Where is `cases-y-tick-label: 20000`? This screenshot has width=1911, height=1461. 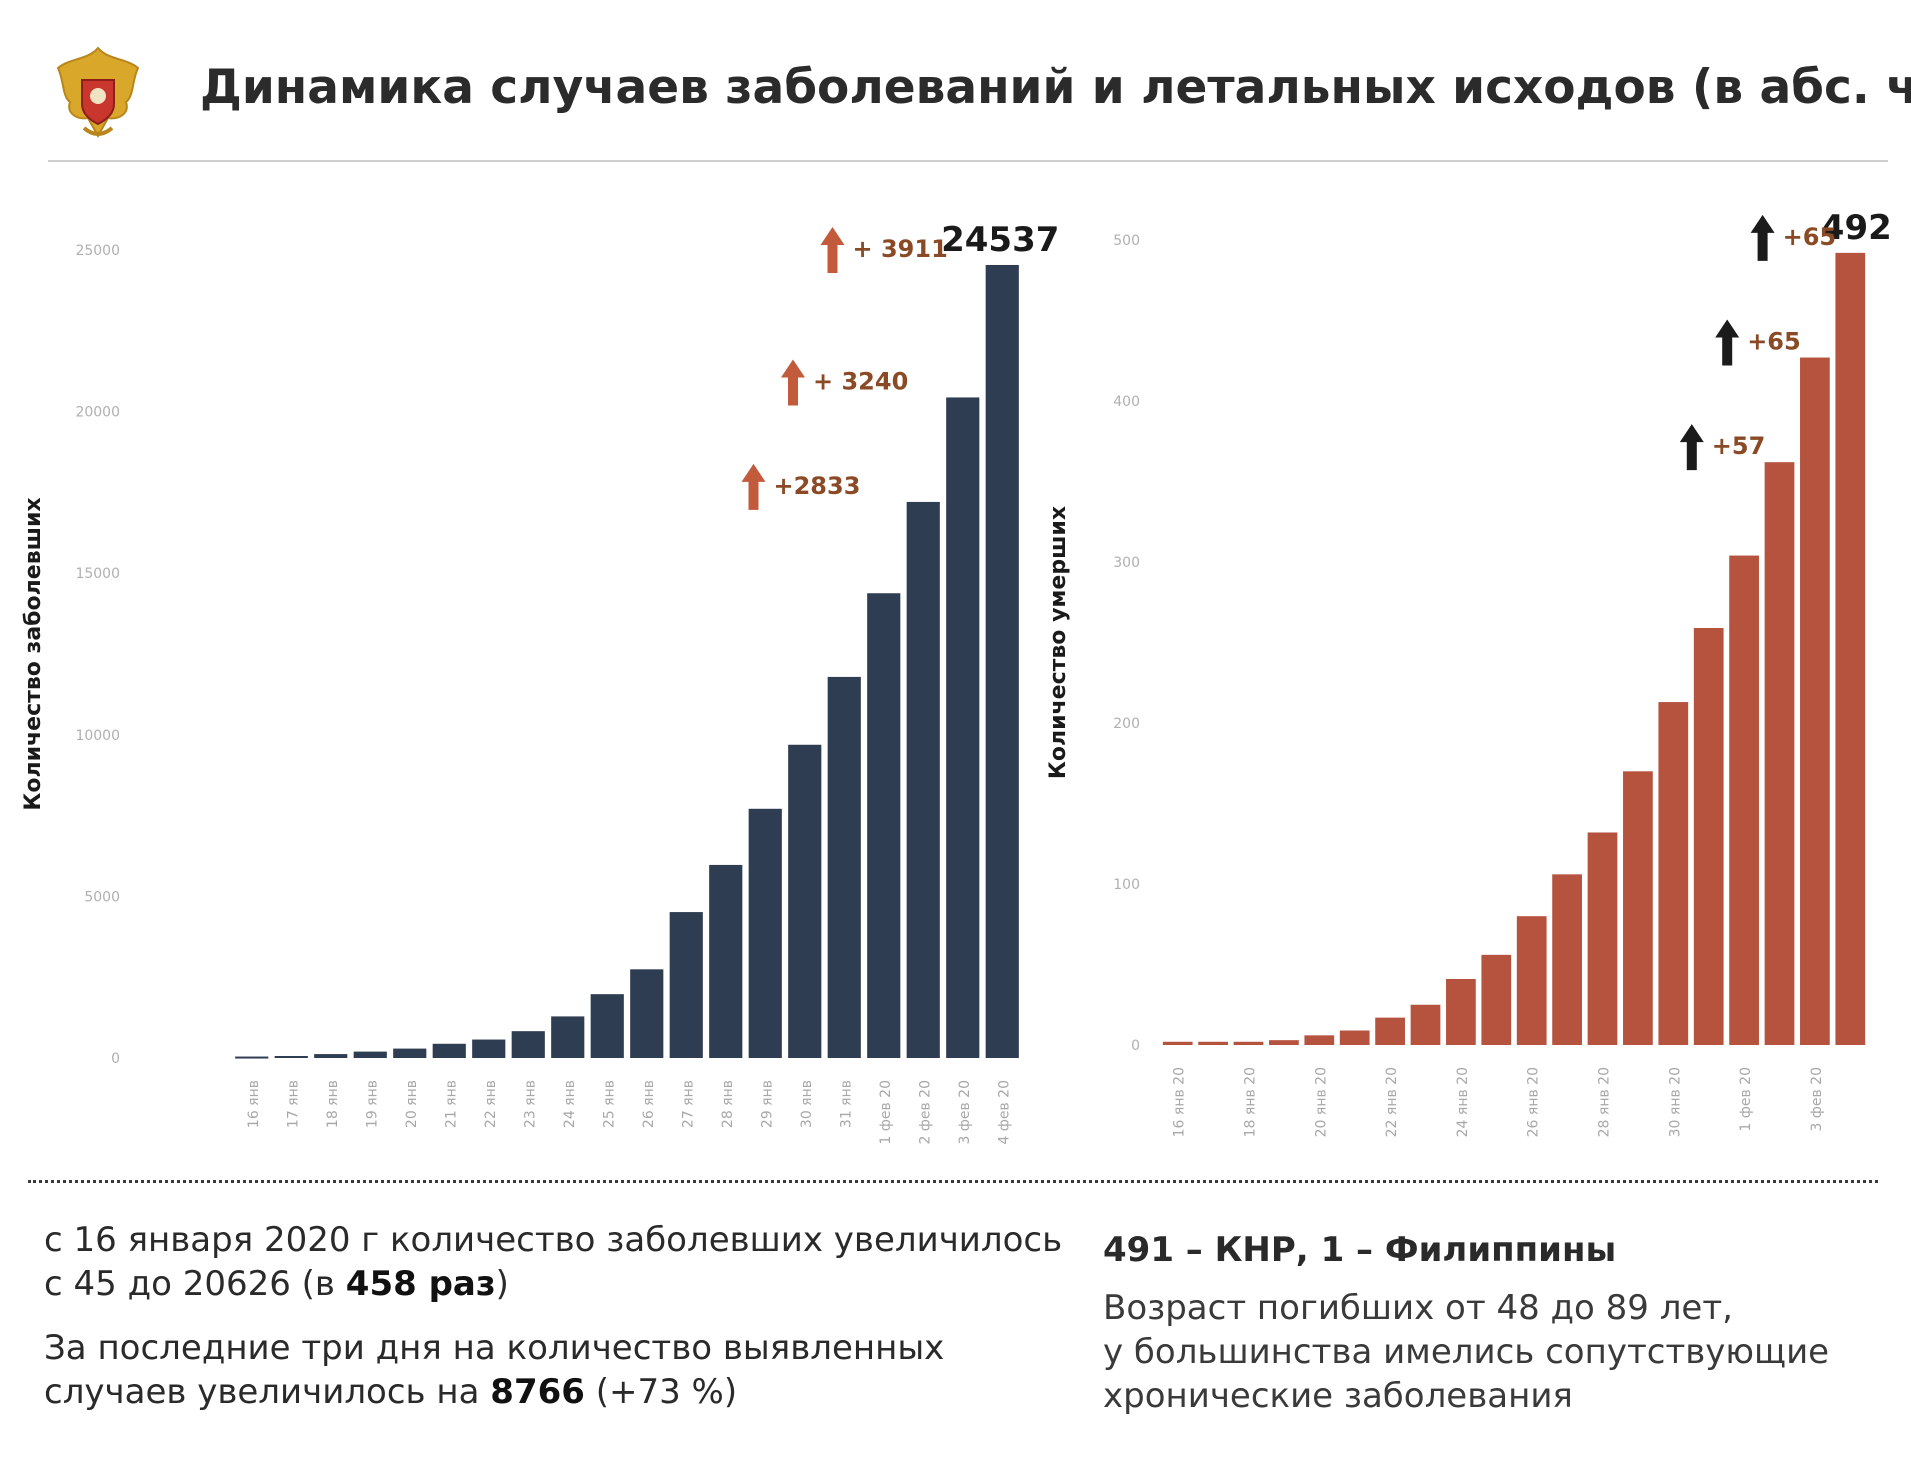 cases-y-tick-label: 20000 is located at coordinates (97, 413).